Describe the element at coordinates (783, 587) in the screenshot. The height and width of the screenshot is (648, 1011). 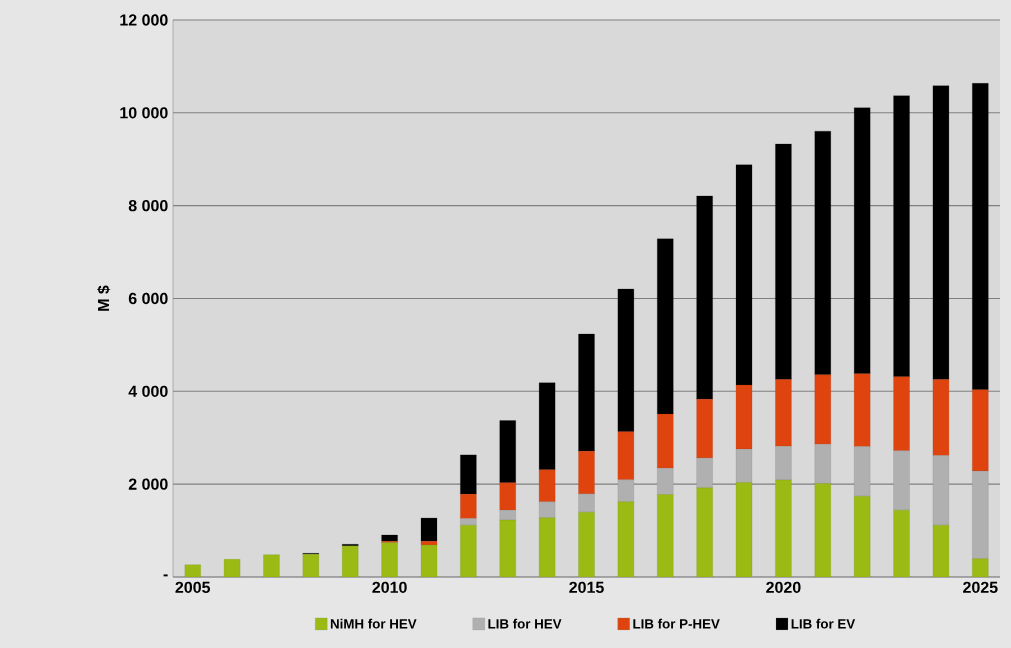
I see `x-tick-label: 2020` at that location.